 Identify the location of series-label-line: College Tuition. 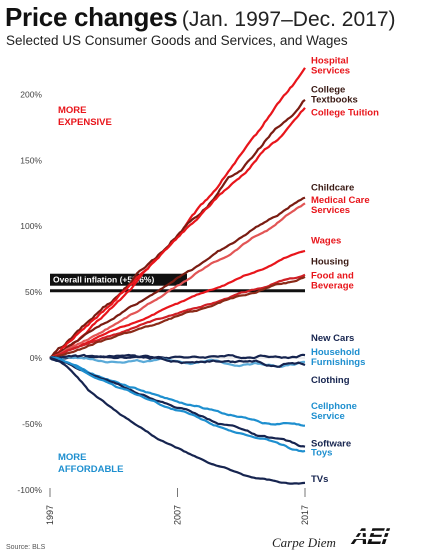
(345, 112).